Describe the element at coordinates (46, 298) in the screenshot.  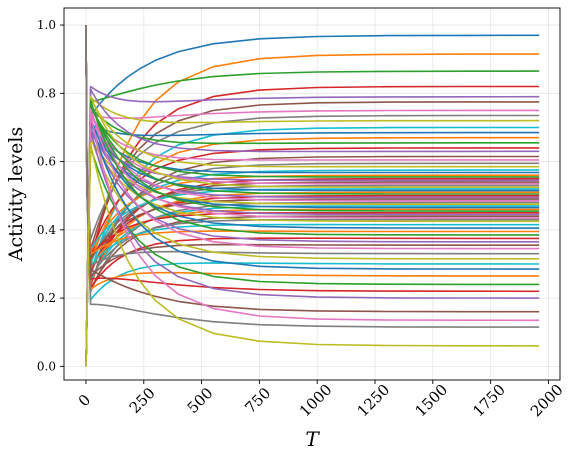
I see `y-tick-label: 0.2` at that location.